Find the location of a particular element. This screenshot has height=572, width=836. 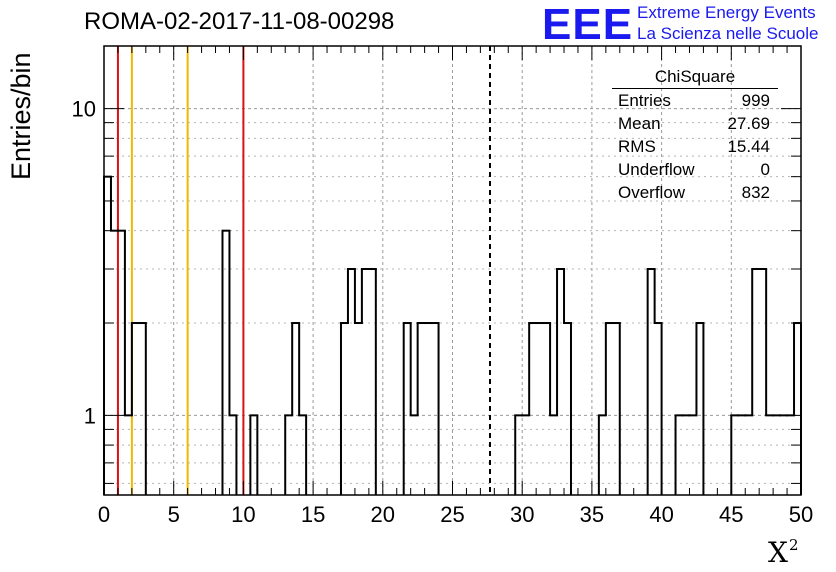

logo-subtitle-2: La Scienza nelle Scuole is located at coordinates (728, 33).